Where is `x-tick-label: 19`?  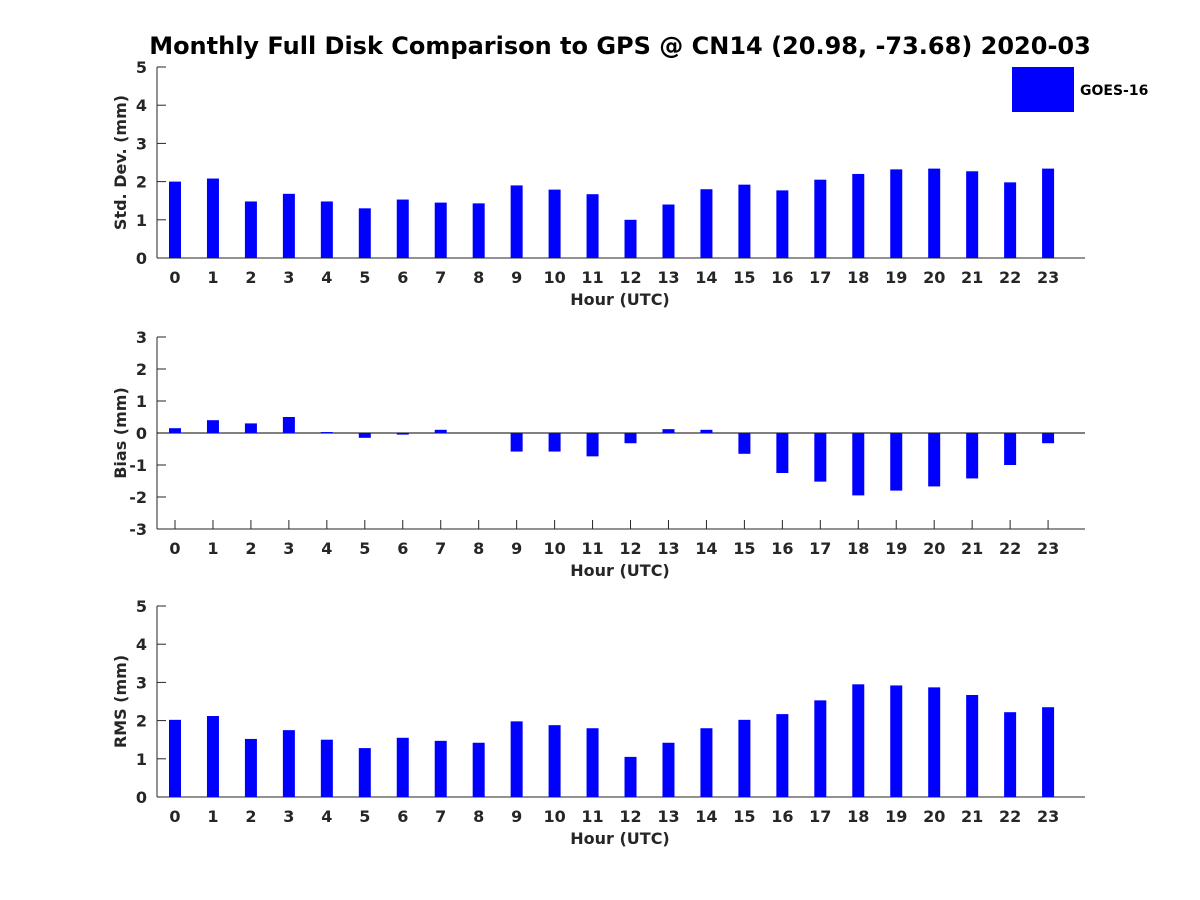
x-tick-label: 19 is located at coordinates (896, 816).